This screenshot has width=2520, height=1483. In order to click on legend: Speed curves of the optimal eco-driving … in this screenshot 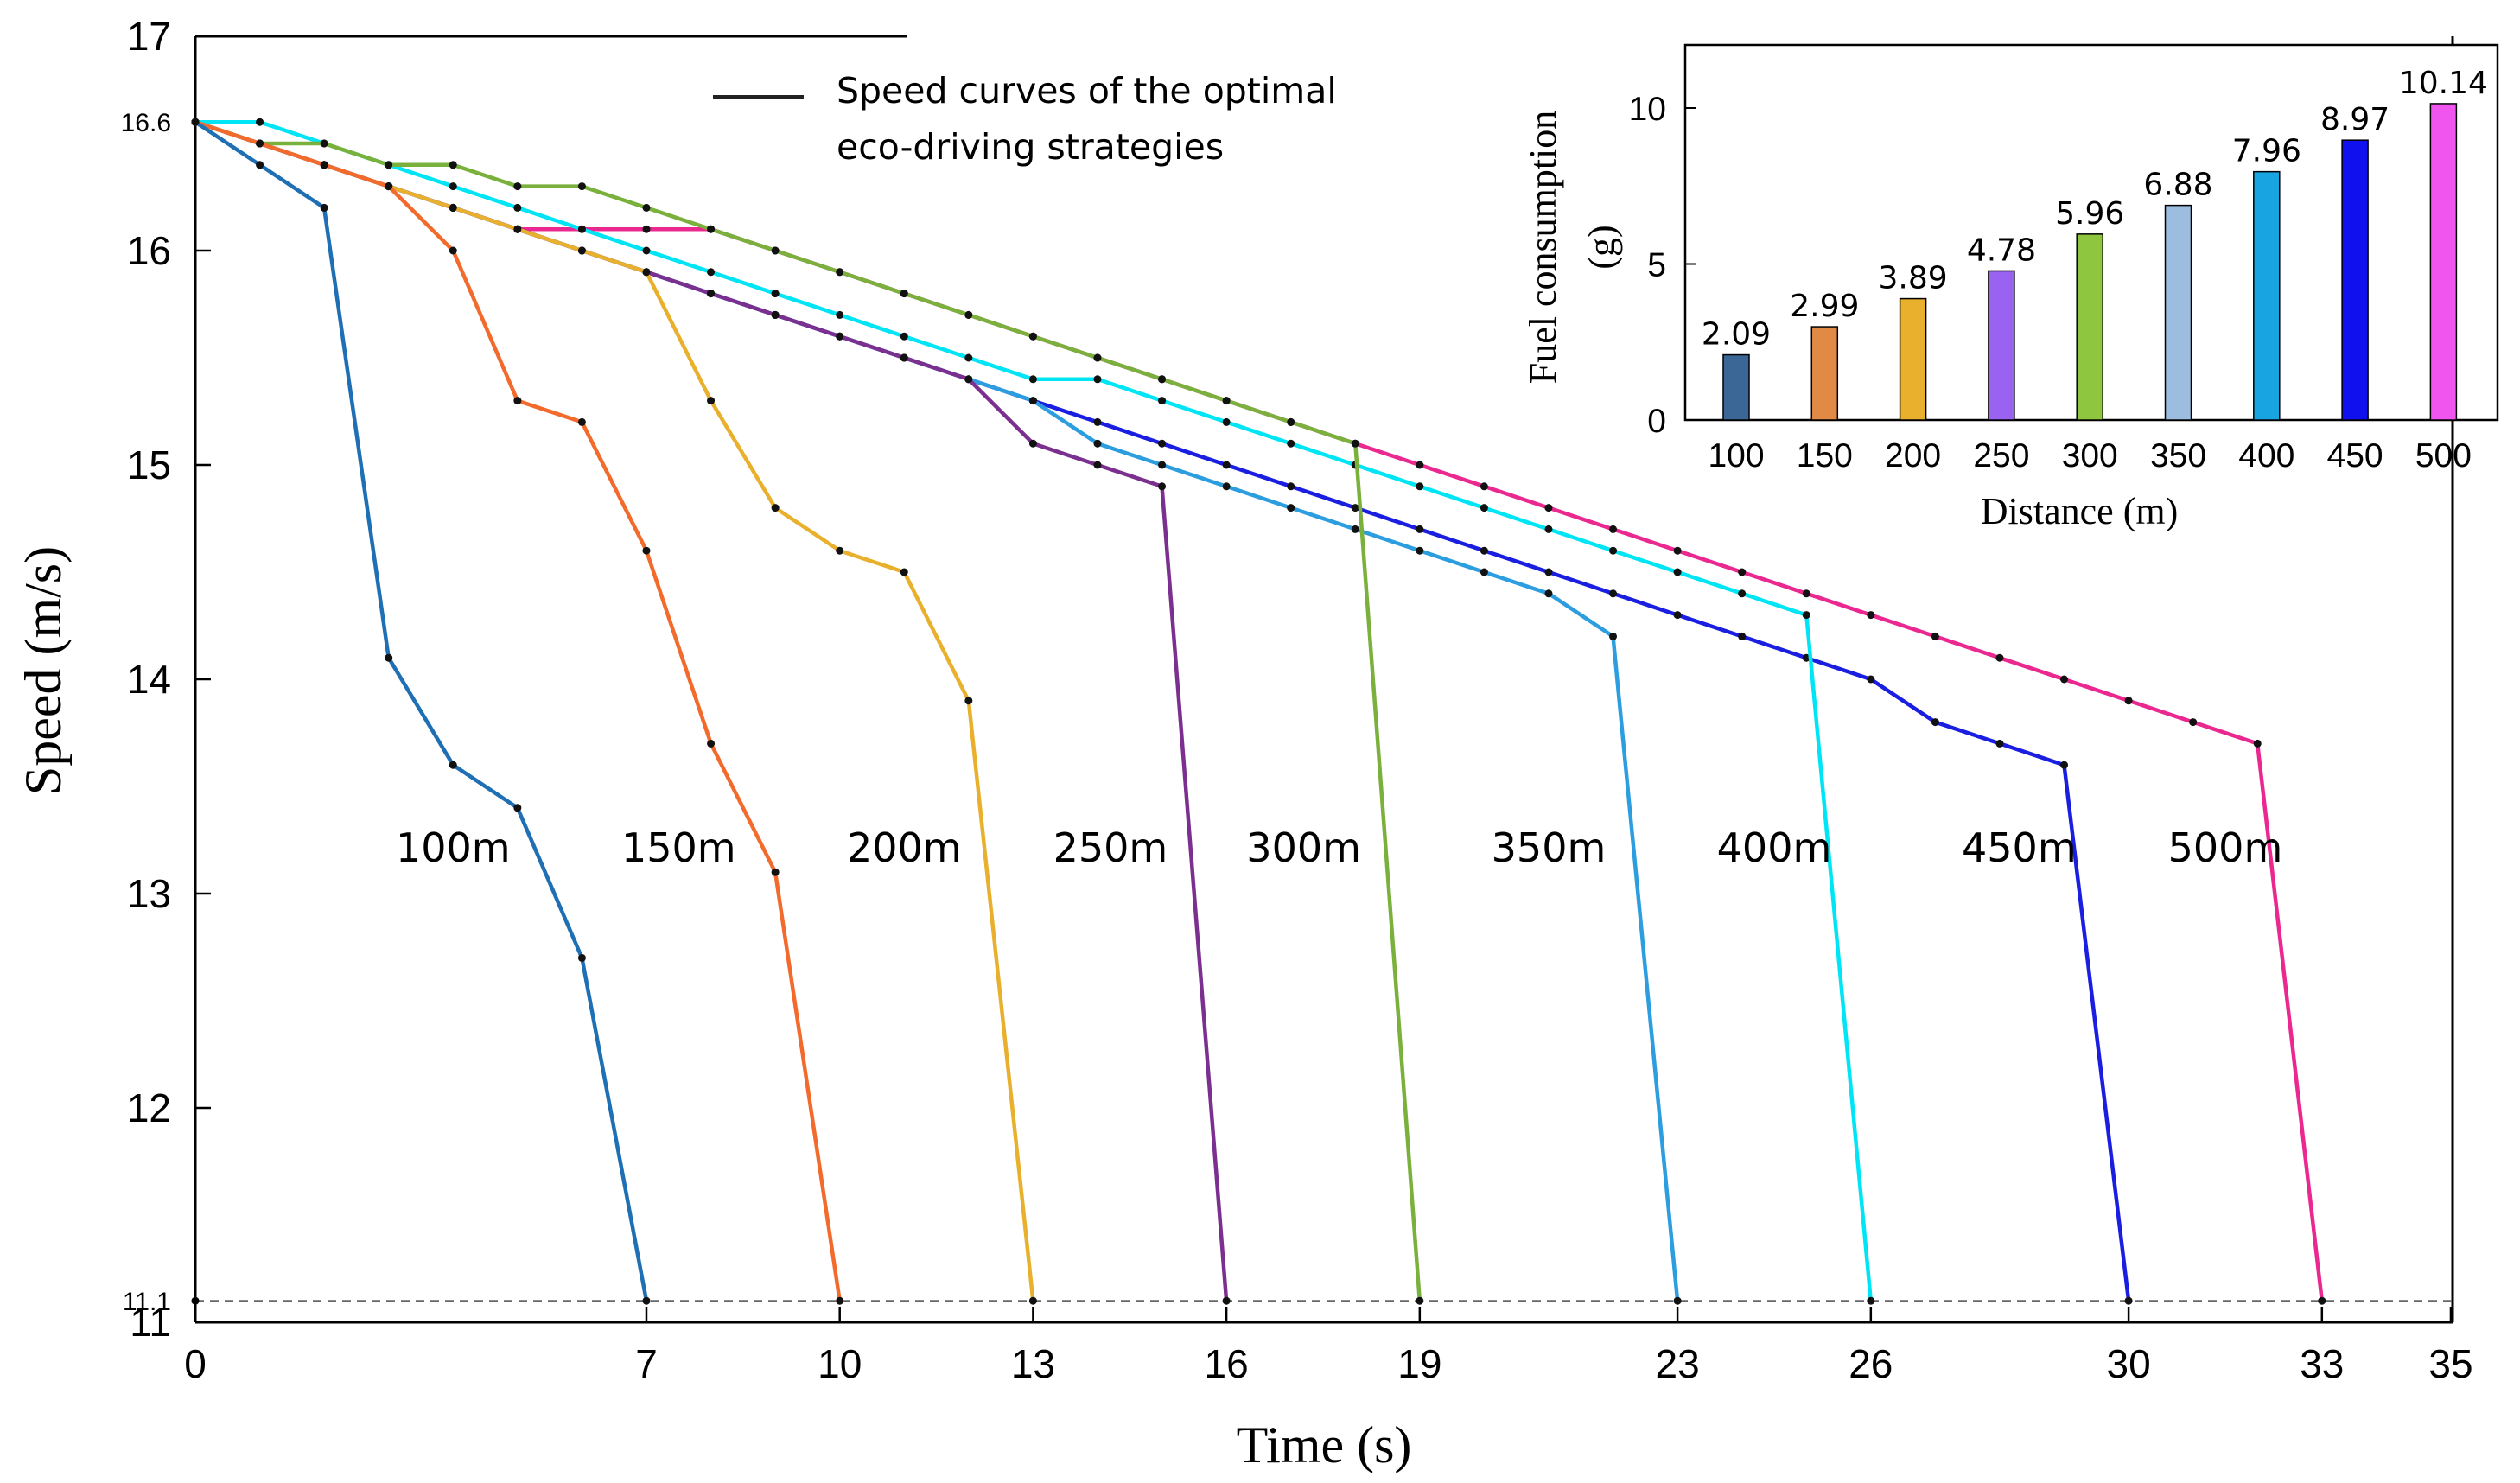, I will do `click(1025, 119)`.